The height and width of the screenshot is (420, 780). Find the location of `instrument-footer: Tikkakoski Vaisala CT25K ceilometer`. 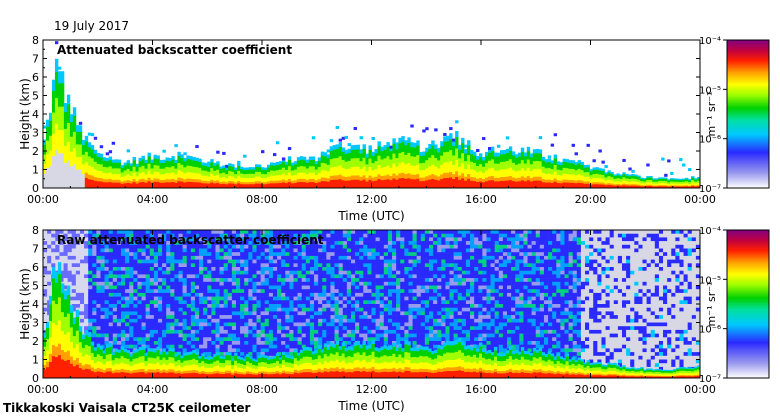

instrument-footer: Tikkakoski Vaisala CT25K ceilometer is located at coordinates (127, 408).